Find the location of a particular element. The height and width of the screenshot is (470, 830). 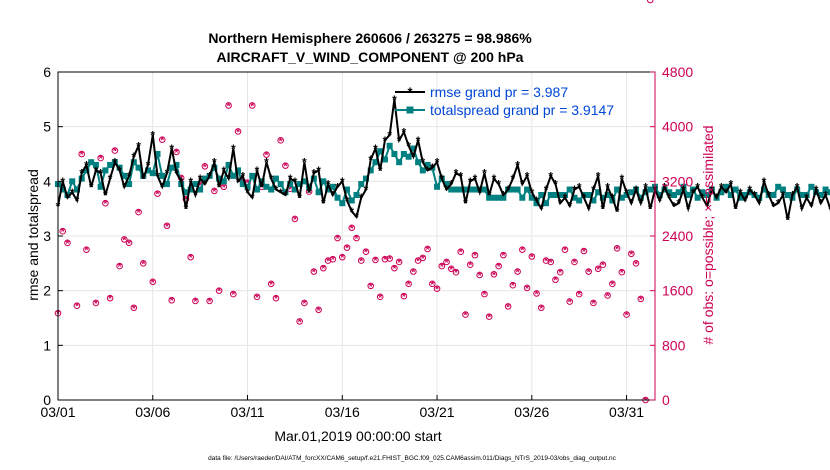

x-axis-label: Mar.01,2019 00:00:00 start is located at coordinates (357, 436).